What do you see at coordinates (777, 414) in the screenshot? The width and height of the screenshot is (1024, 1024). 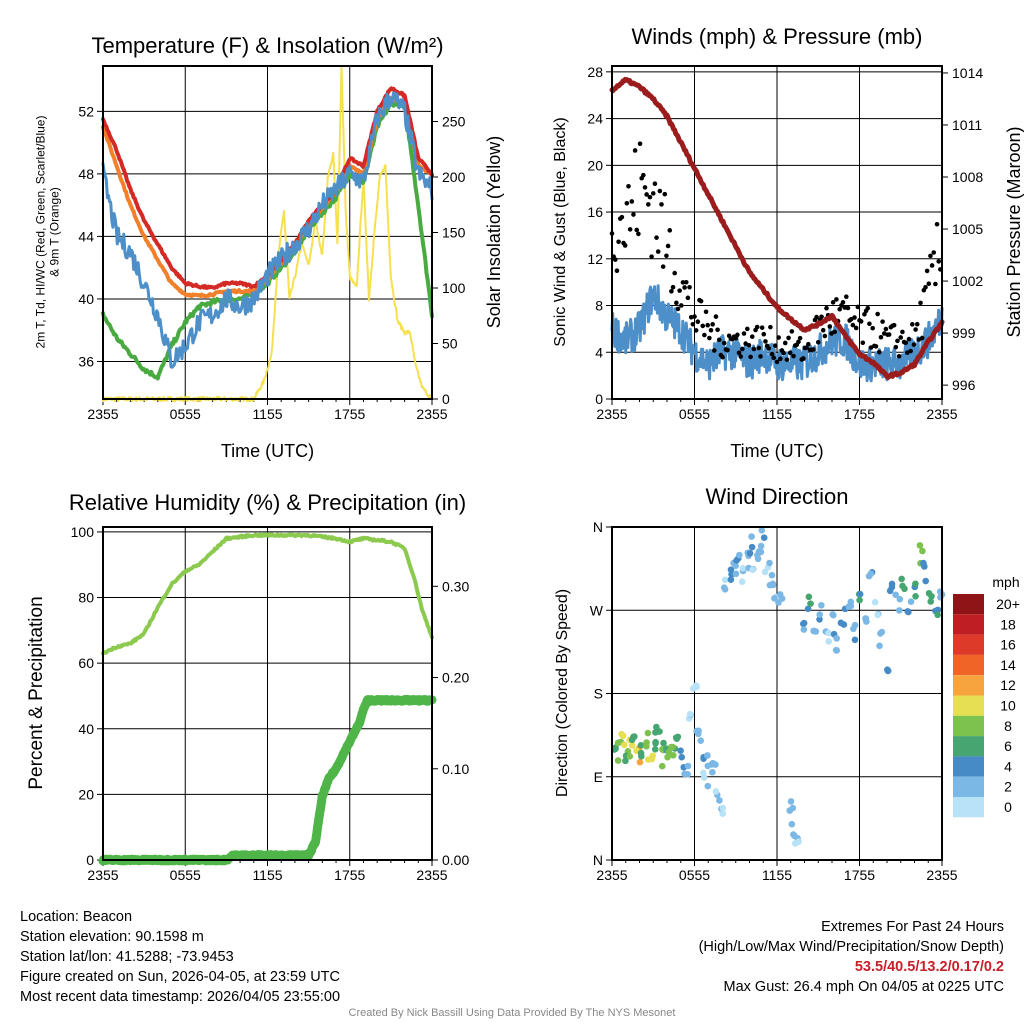 I see `x-tick-label: 1155` at bounding box center [777, 414].